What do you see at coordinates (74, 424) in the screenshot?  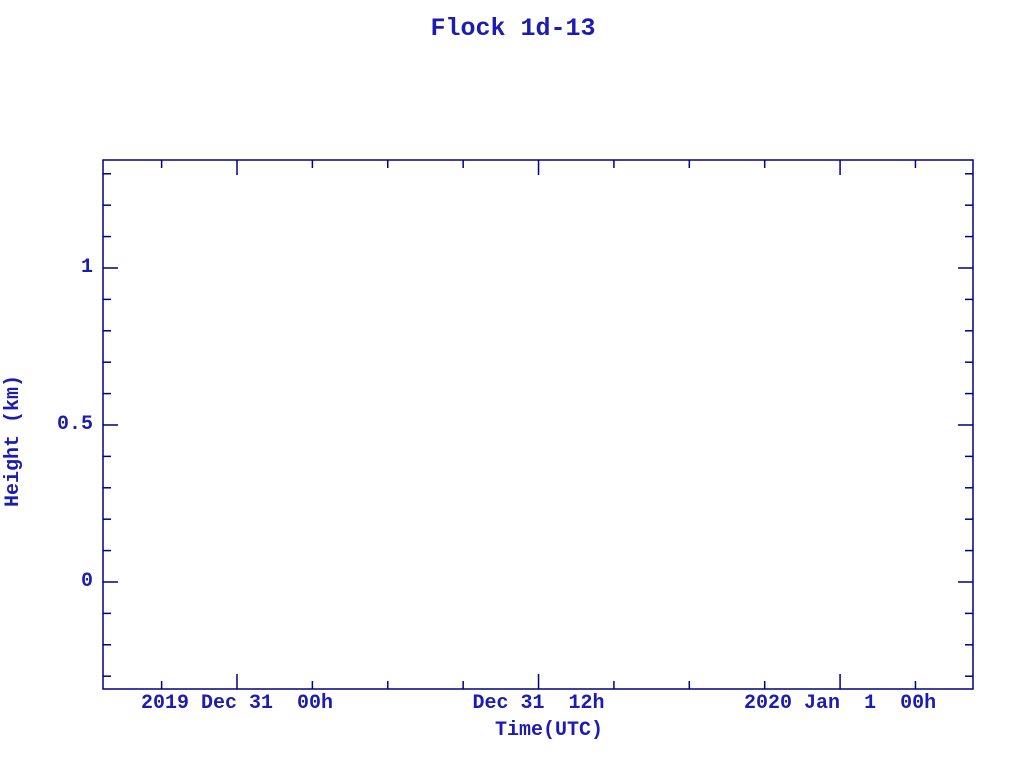 I see `y-axis-tick-label: 0.5` at bounding box center [74, 424].